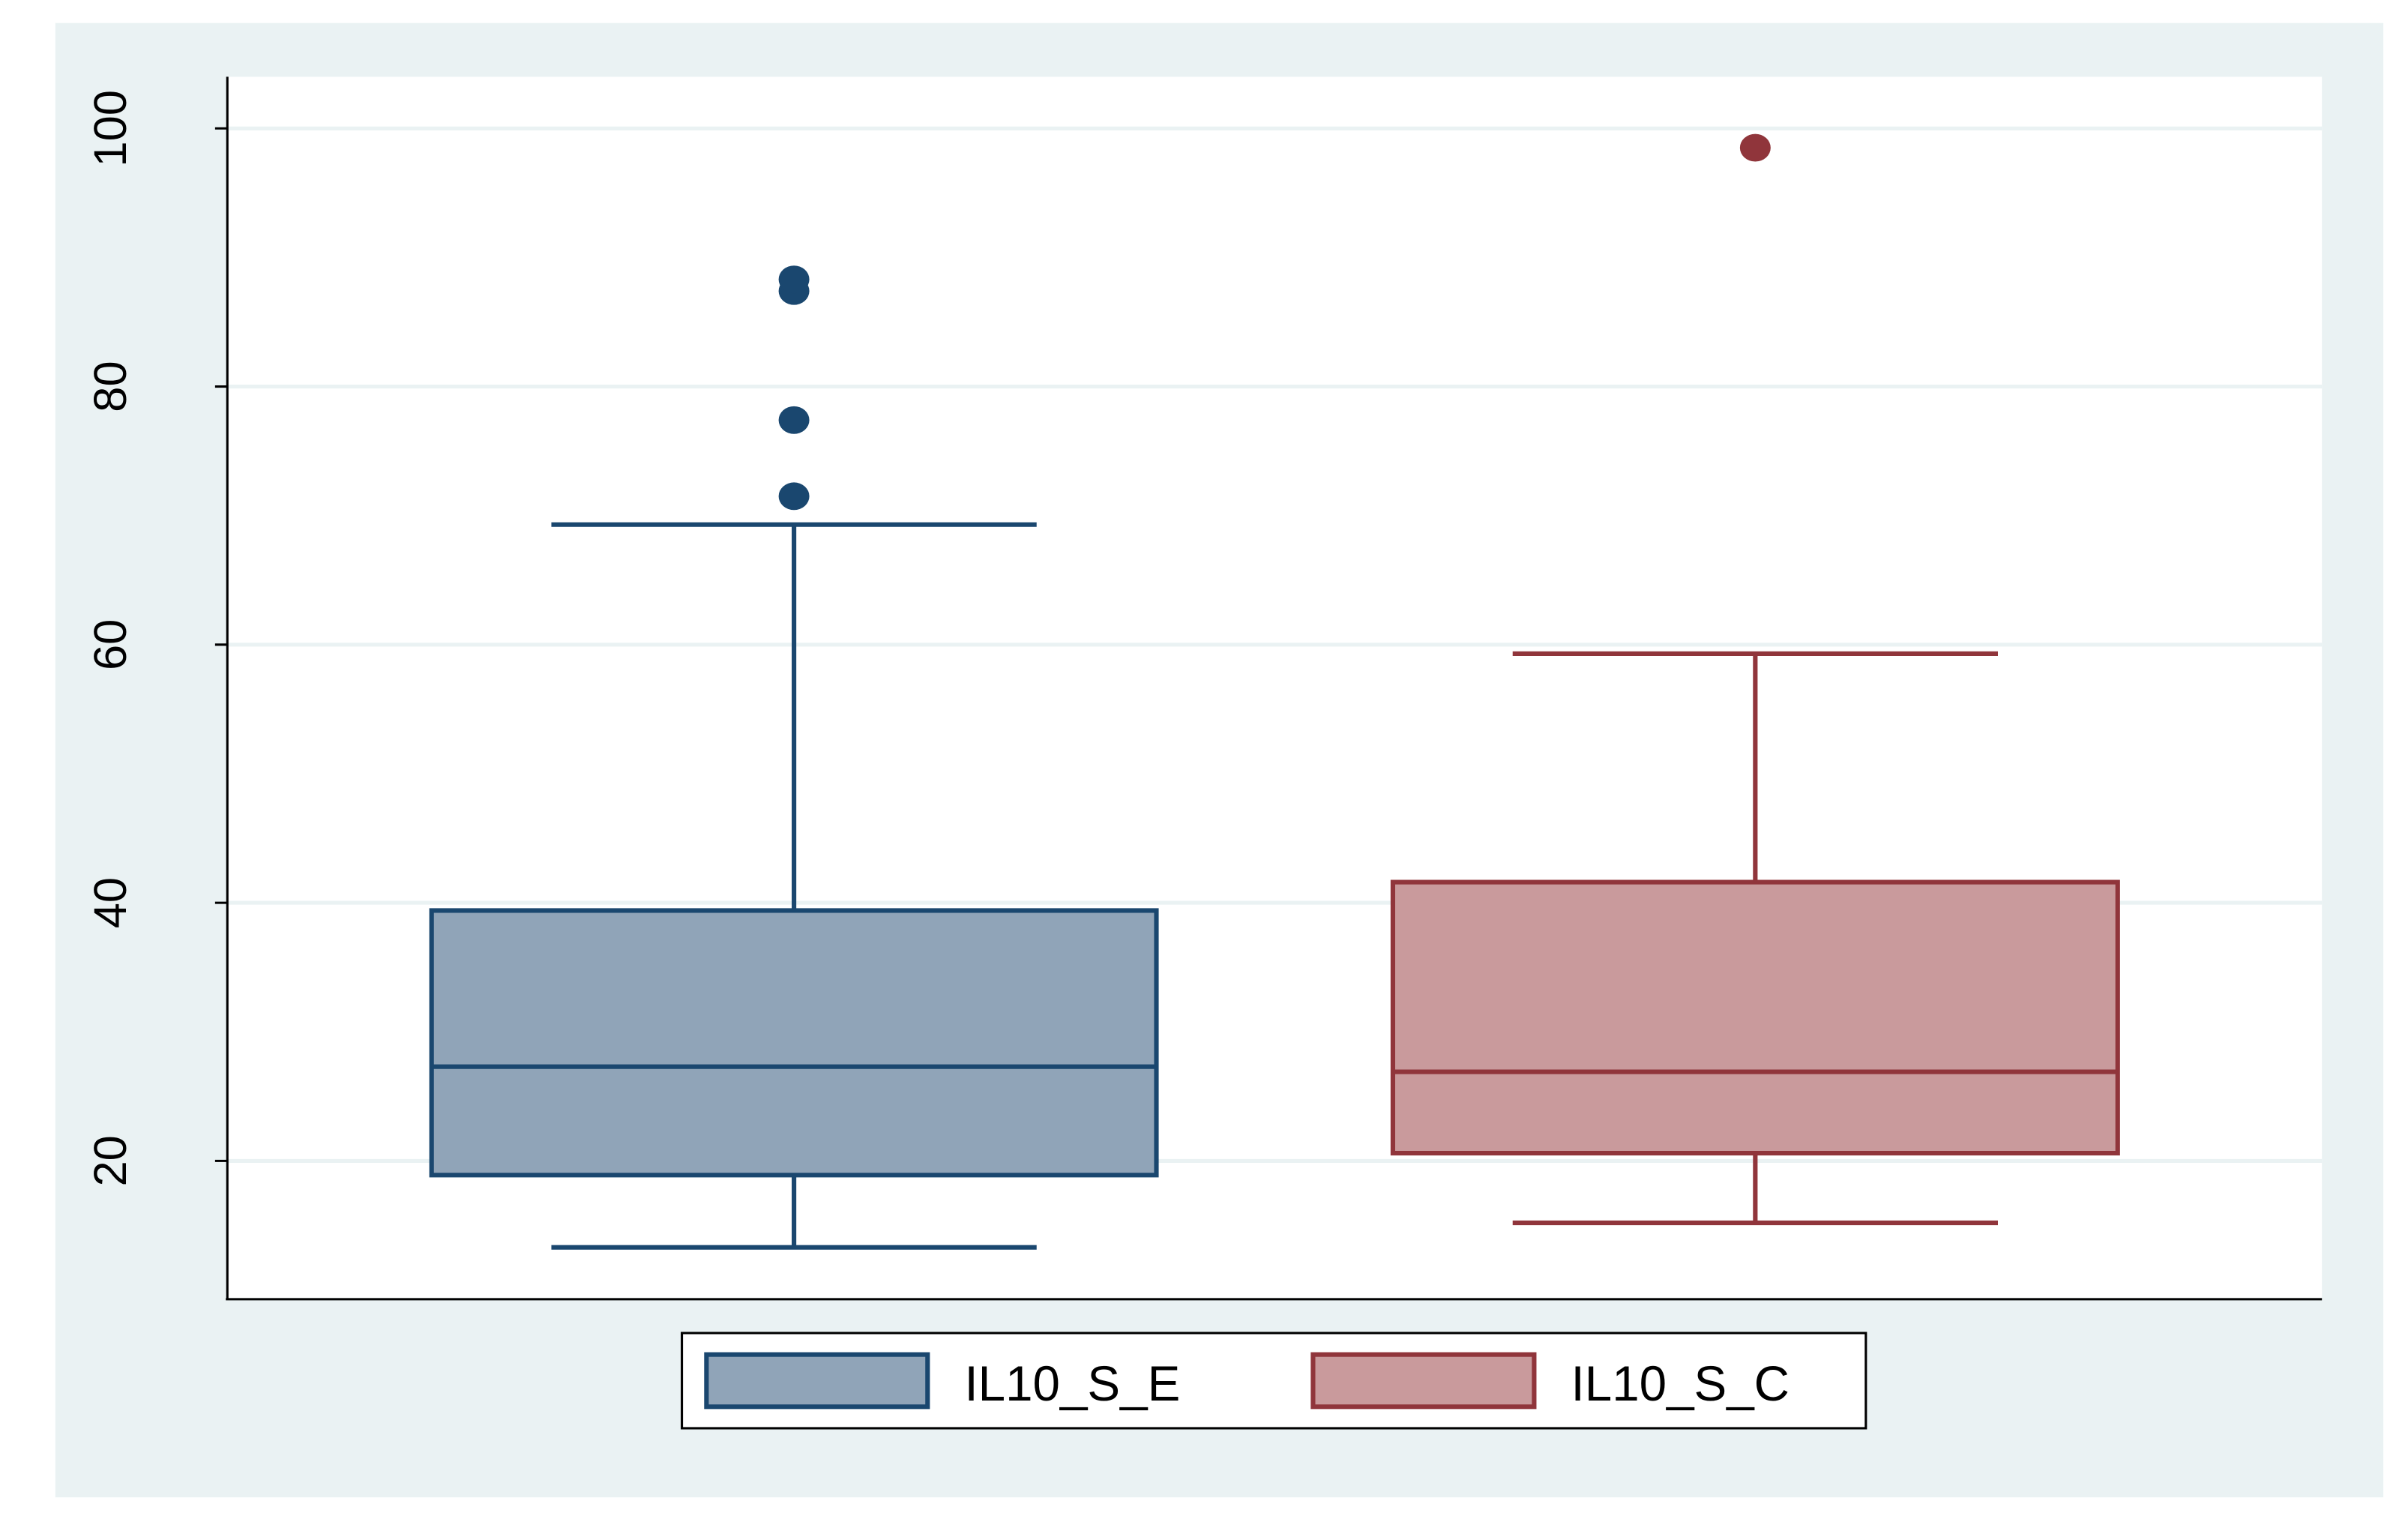 This screenshot has width=2408, height=1525. What do you see at coordinates (1072, 1383) in the screenshot?
I see `legend-label: IL10_S_E` at bounding box center [1072, 1383].